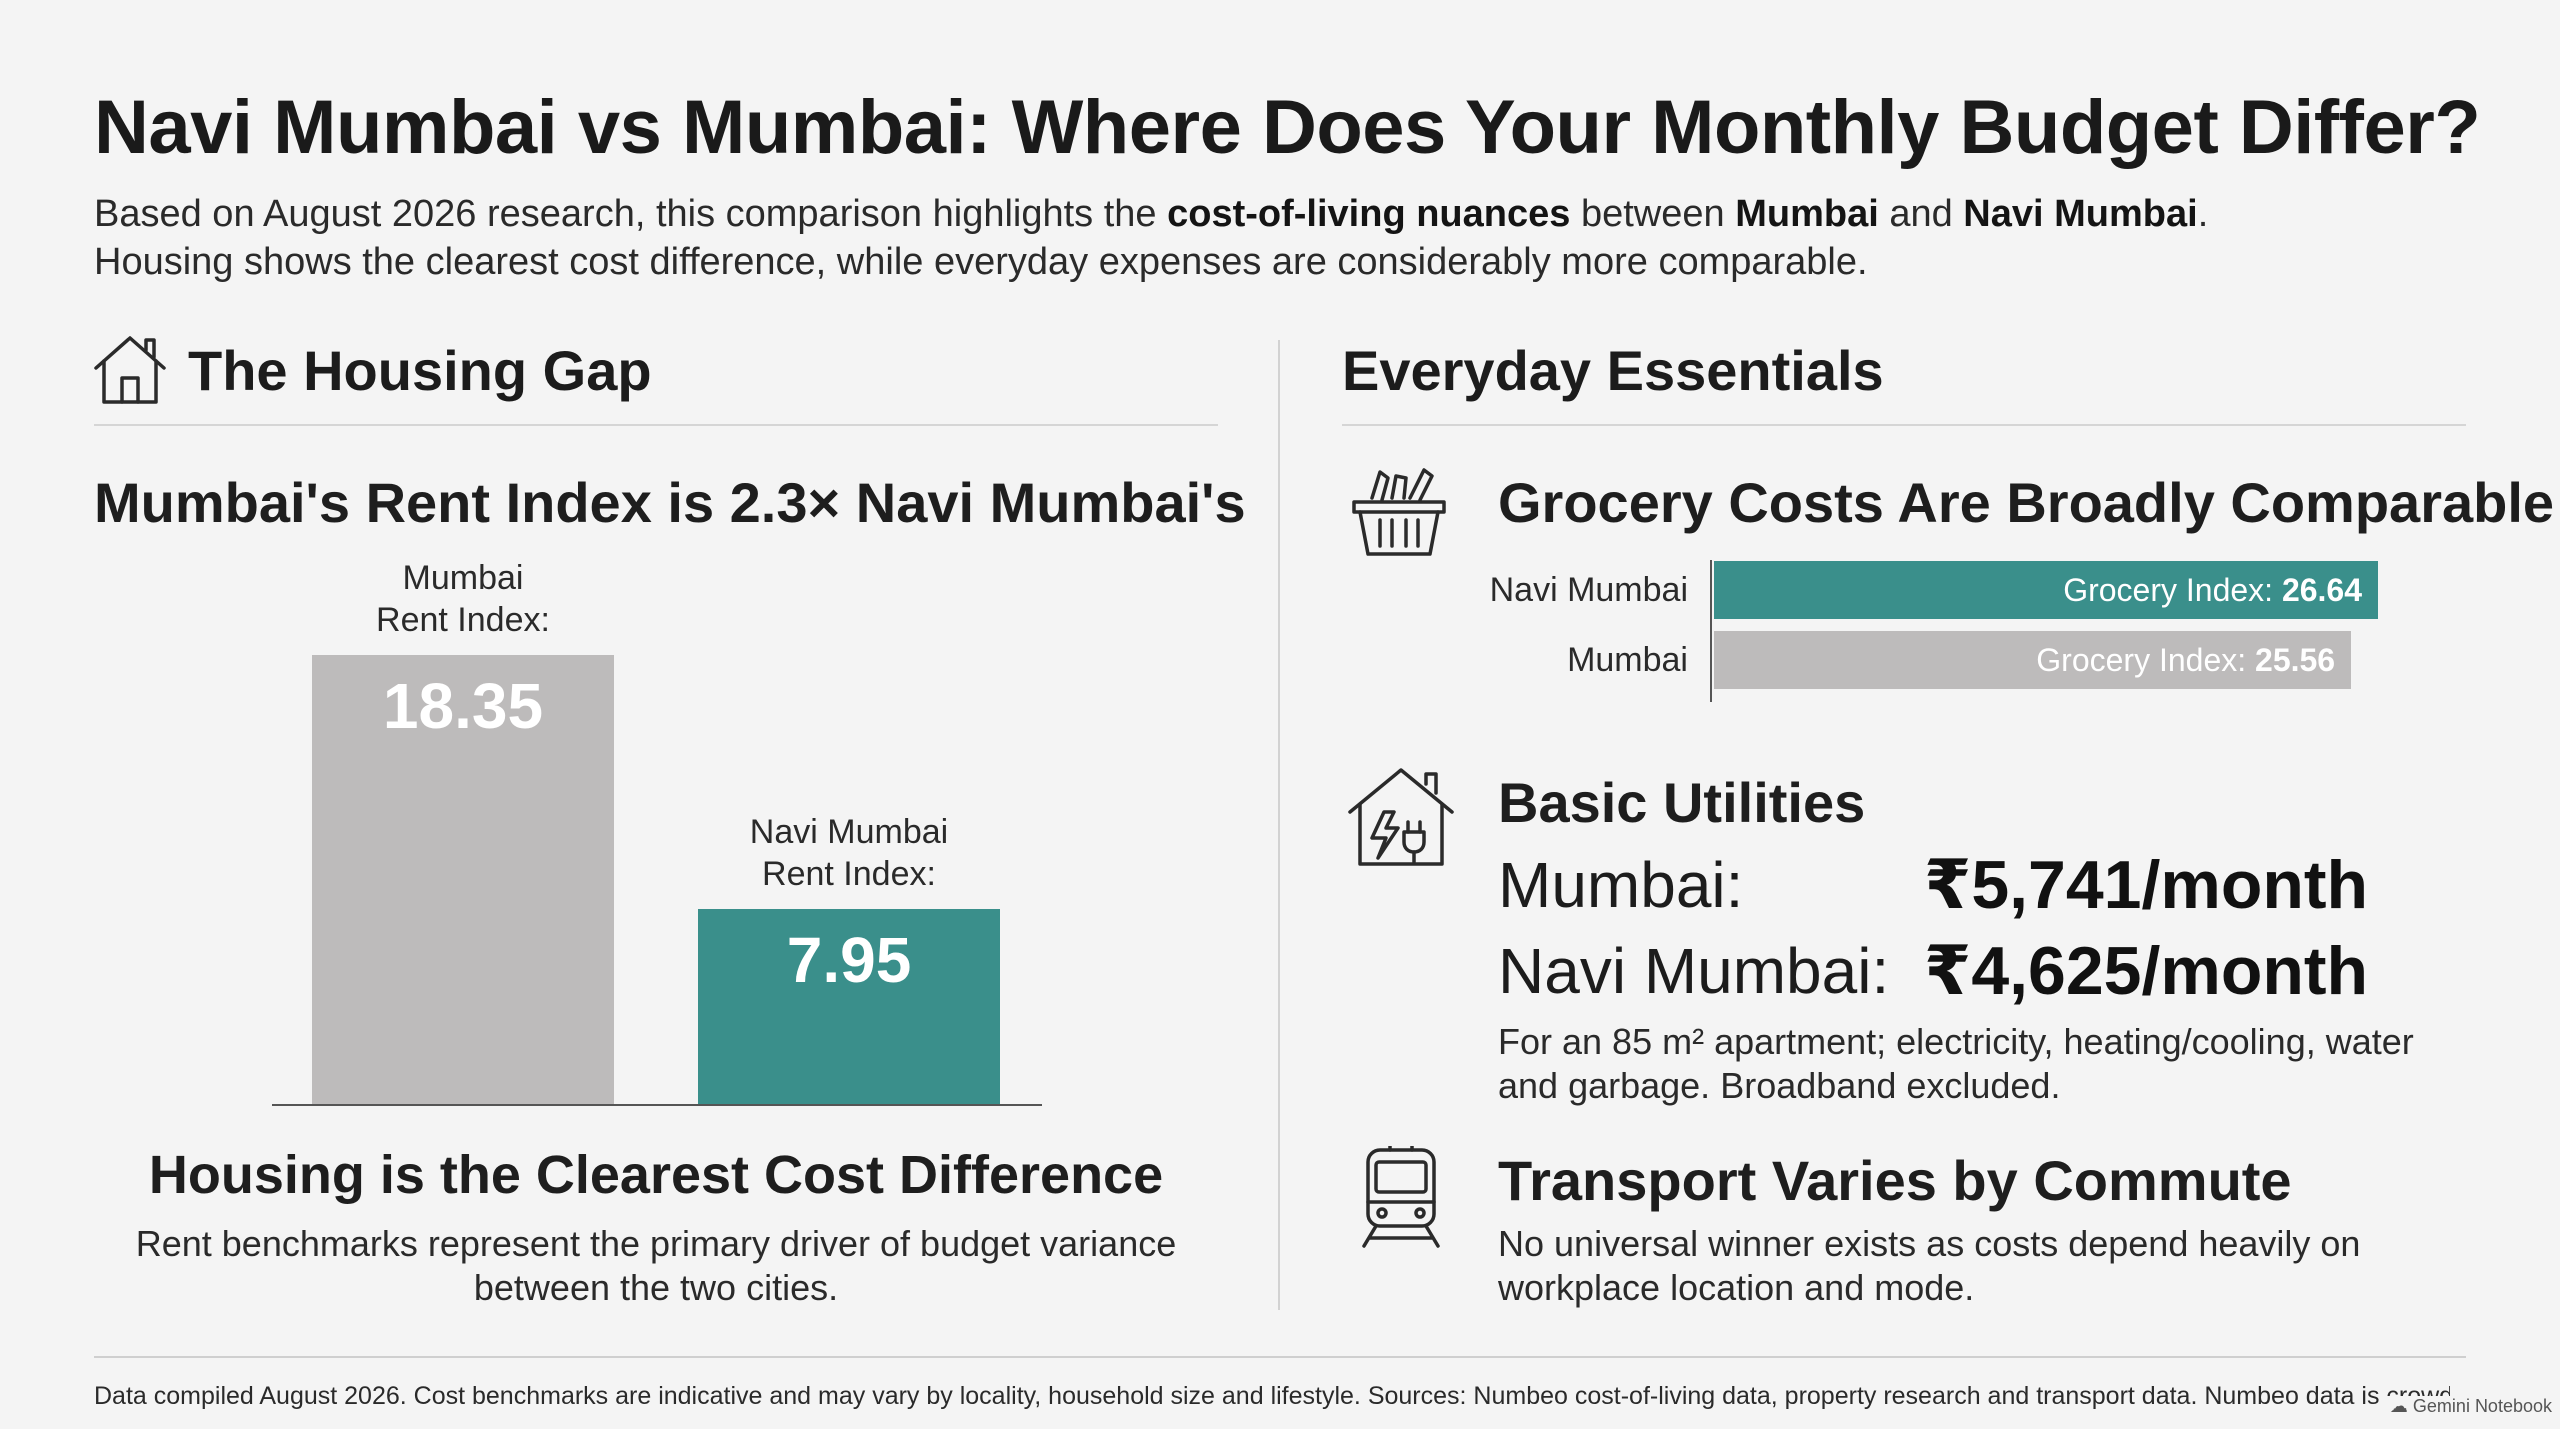 The width and height of the screenshot is (2560, 1429). What do you see at coordinates (2186, 660) in the screenshot?
I see `grocery-bar-value-mumbai: Grocery Index: 25.56` at bounding box center [2186, 660].